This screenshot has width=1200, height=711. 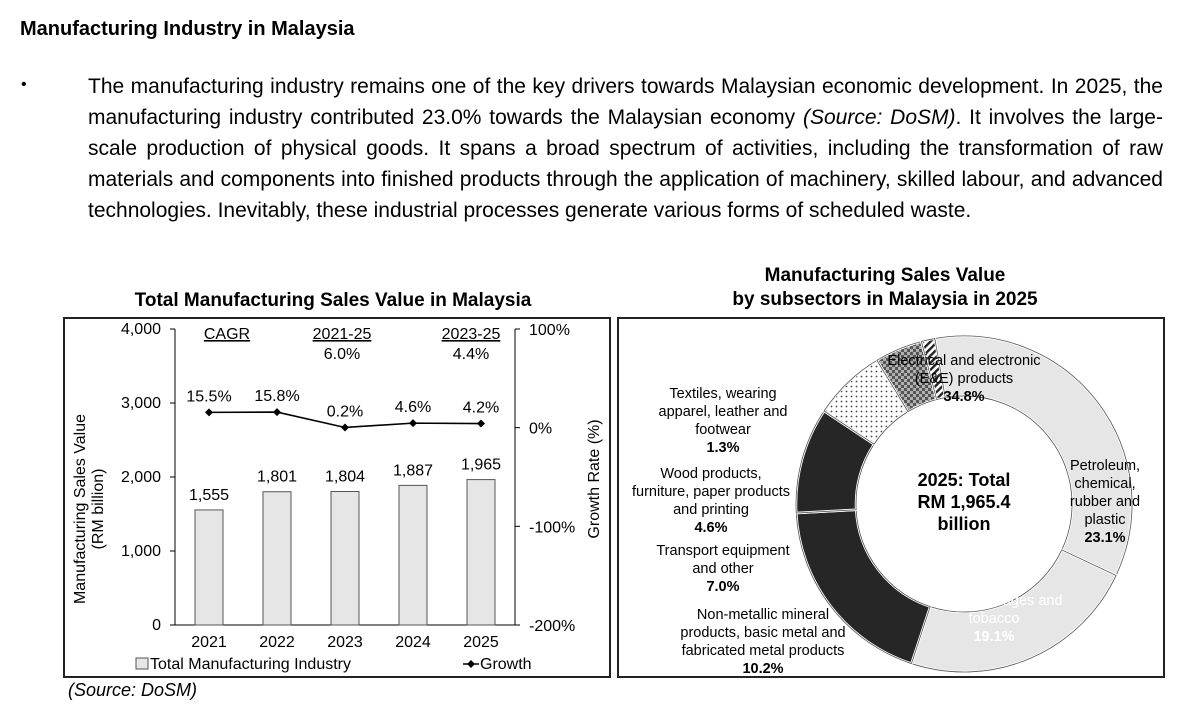 What do you see at coordinates (342, 334) in the screenshot?
I see `cagr-period-label: 2021-25` at bounding box center [342, 334].